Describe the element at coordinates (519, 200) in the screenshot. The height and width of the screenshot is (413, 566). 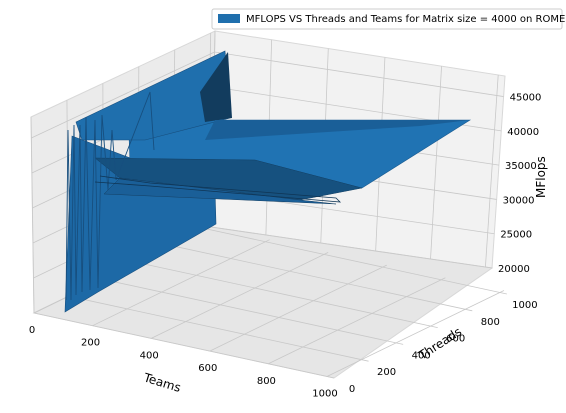
I see `z-tick-label: 30000` at that location.